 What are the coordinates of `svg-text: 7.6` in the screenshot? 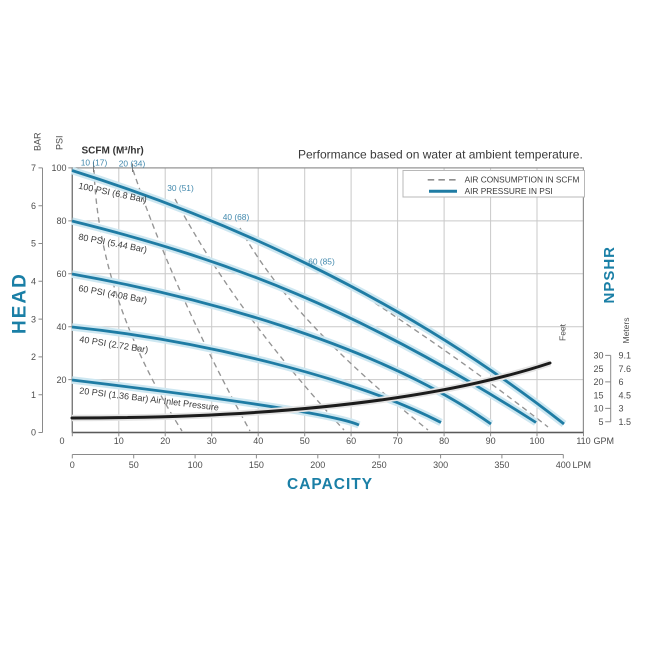 It's located at (625, 369).